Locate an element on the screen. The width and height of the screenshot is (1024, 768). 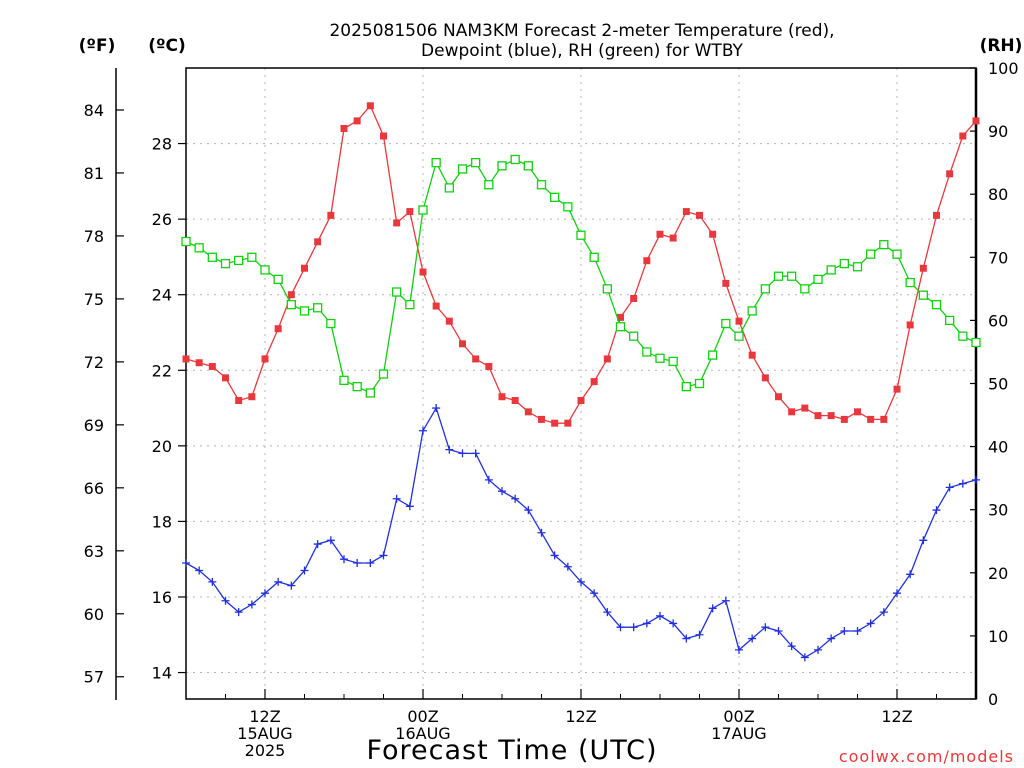
fahrenheit-tick-label: 84 is located at coordinates (94, 110).